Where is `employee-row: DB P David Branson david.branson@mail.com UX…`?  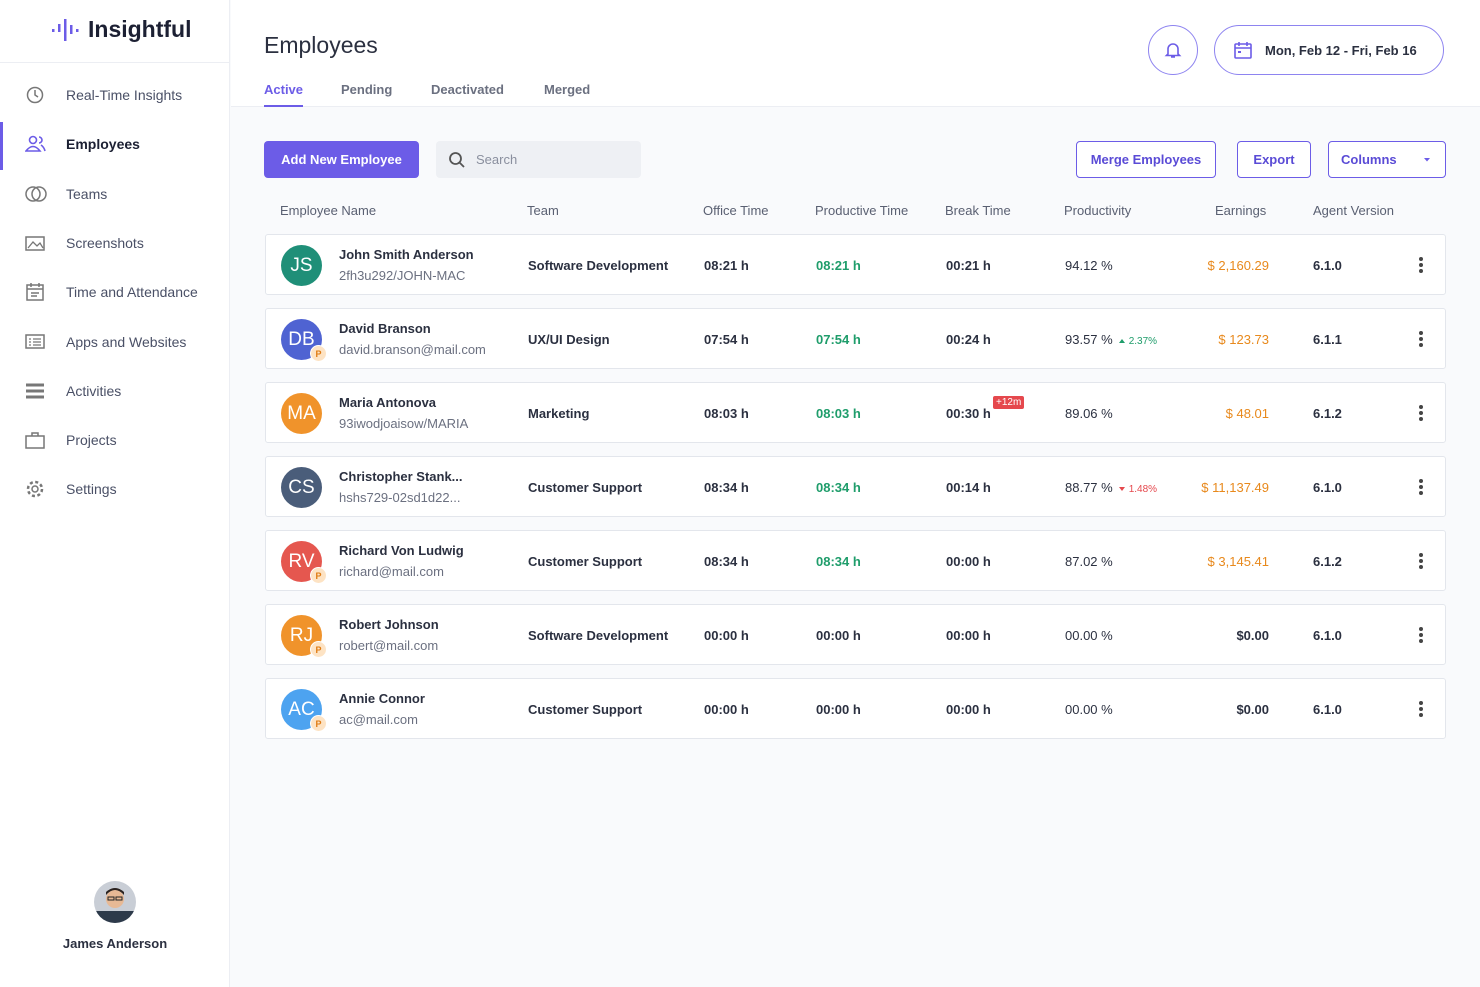
employee-row: DB P David Branson david.branson@mail.com UX… is located at coordinates (855, 338).